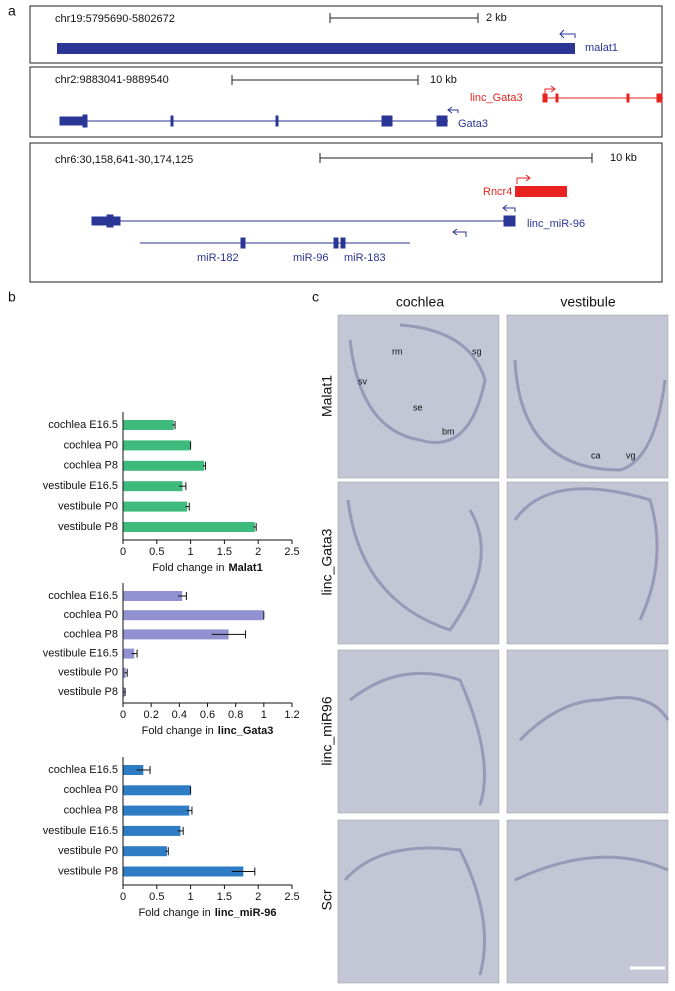 The height and width of the screenshot is (991, 675). What do you see at coordinates (602, 94) in the screenshot?
I see `linc-gata3-model` at bounding box center [602, 94].